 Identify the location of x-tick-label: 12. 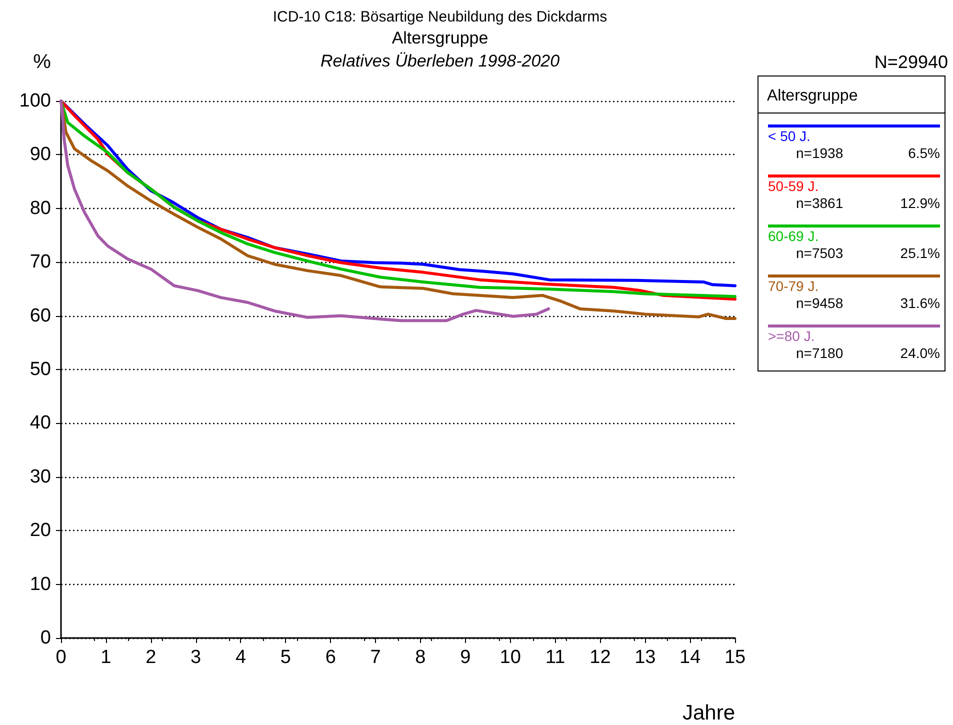
(600, 657).